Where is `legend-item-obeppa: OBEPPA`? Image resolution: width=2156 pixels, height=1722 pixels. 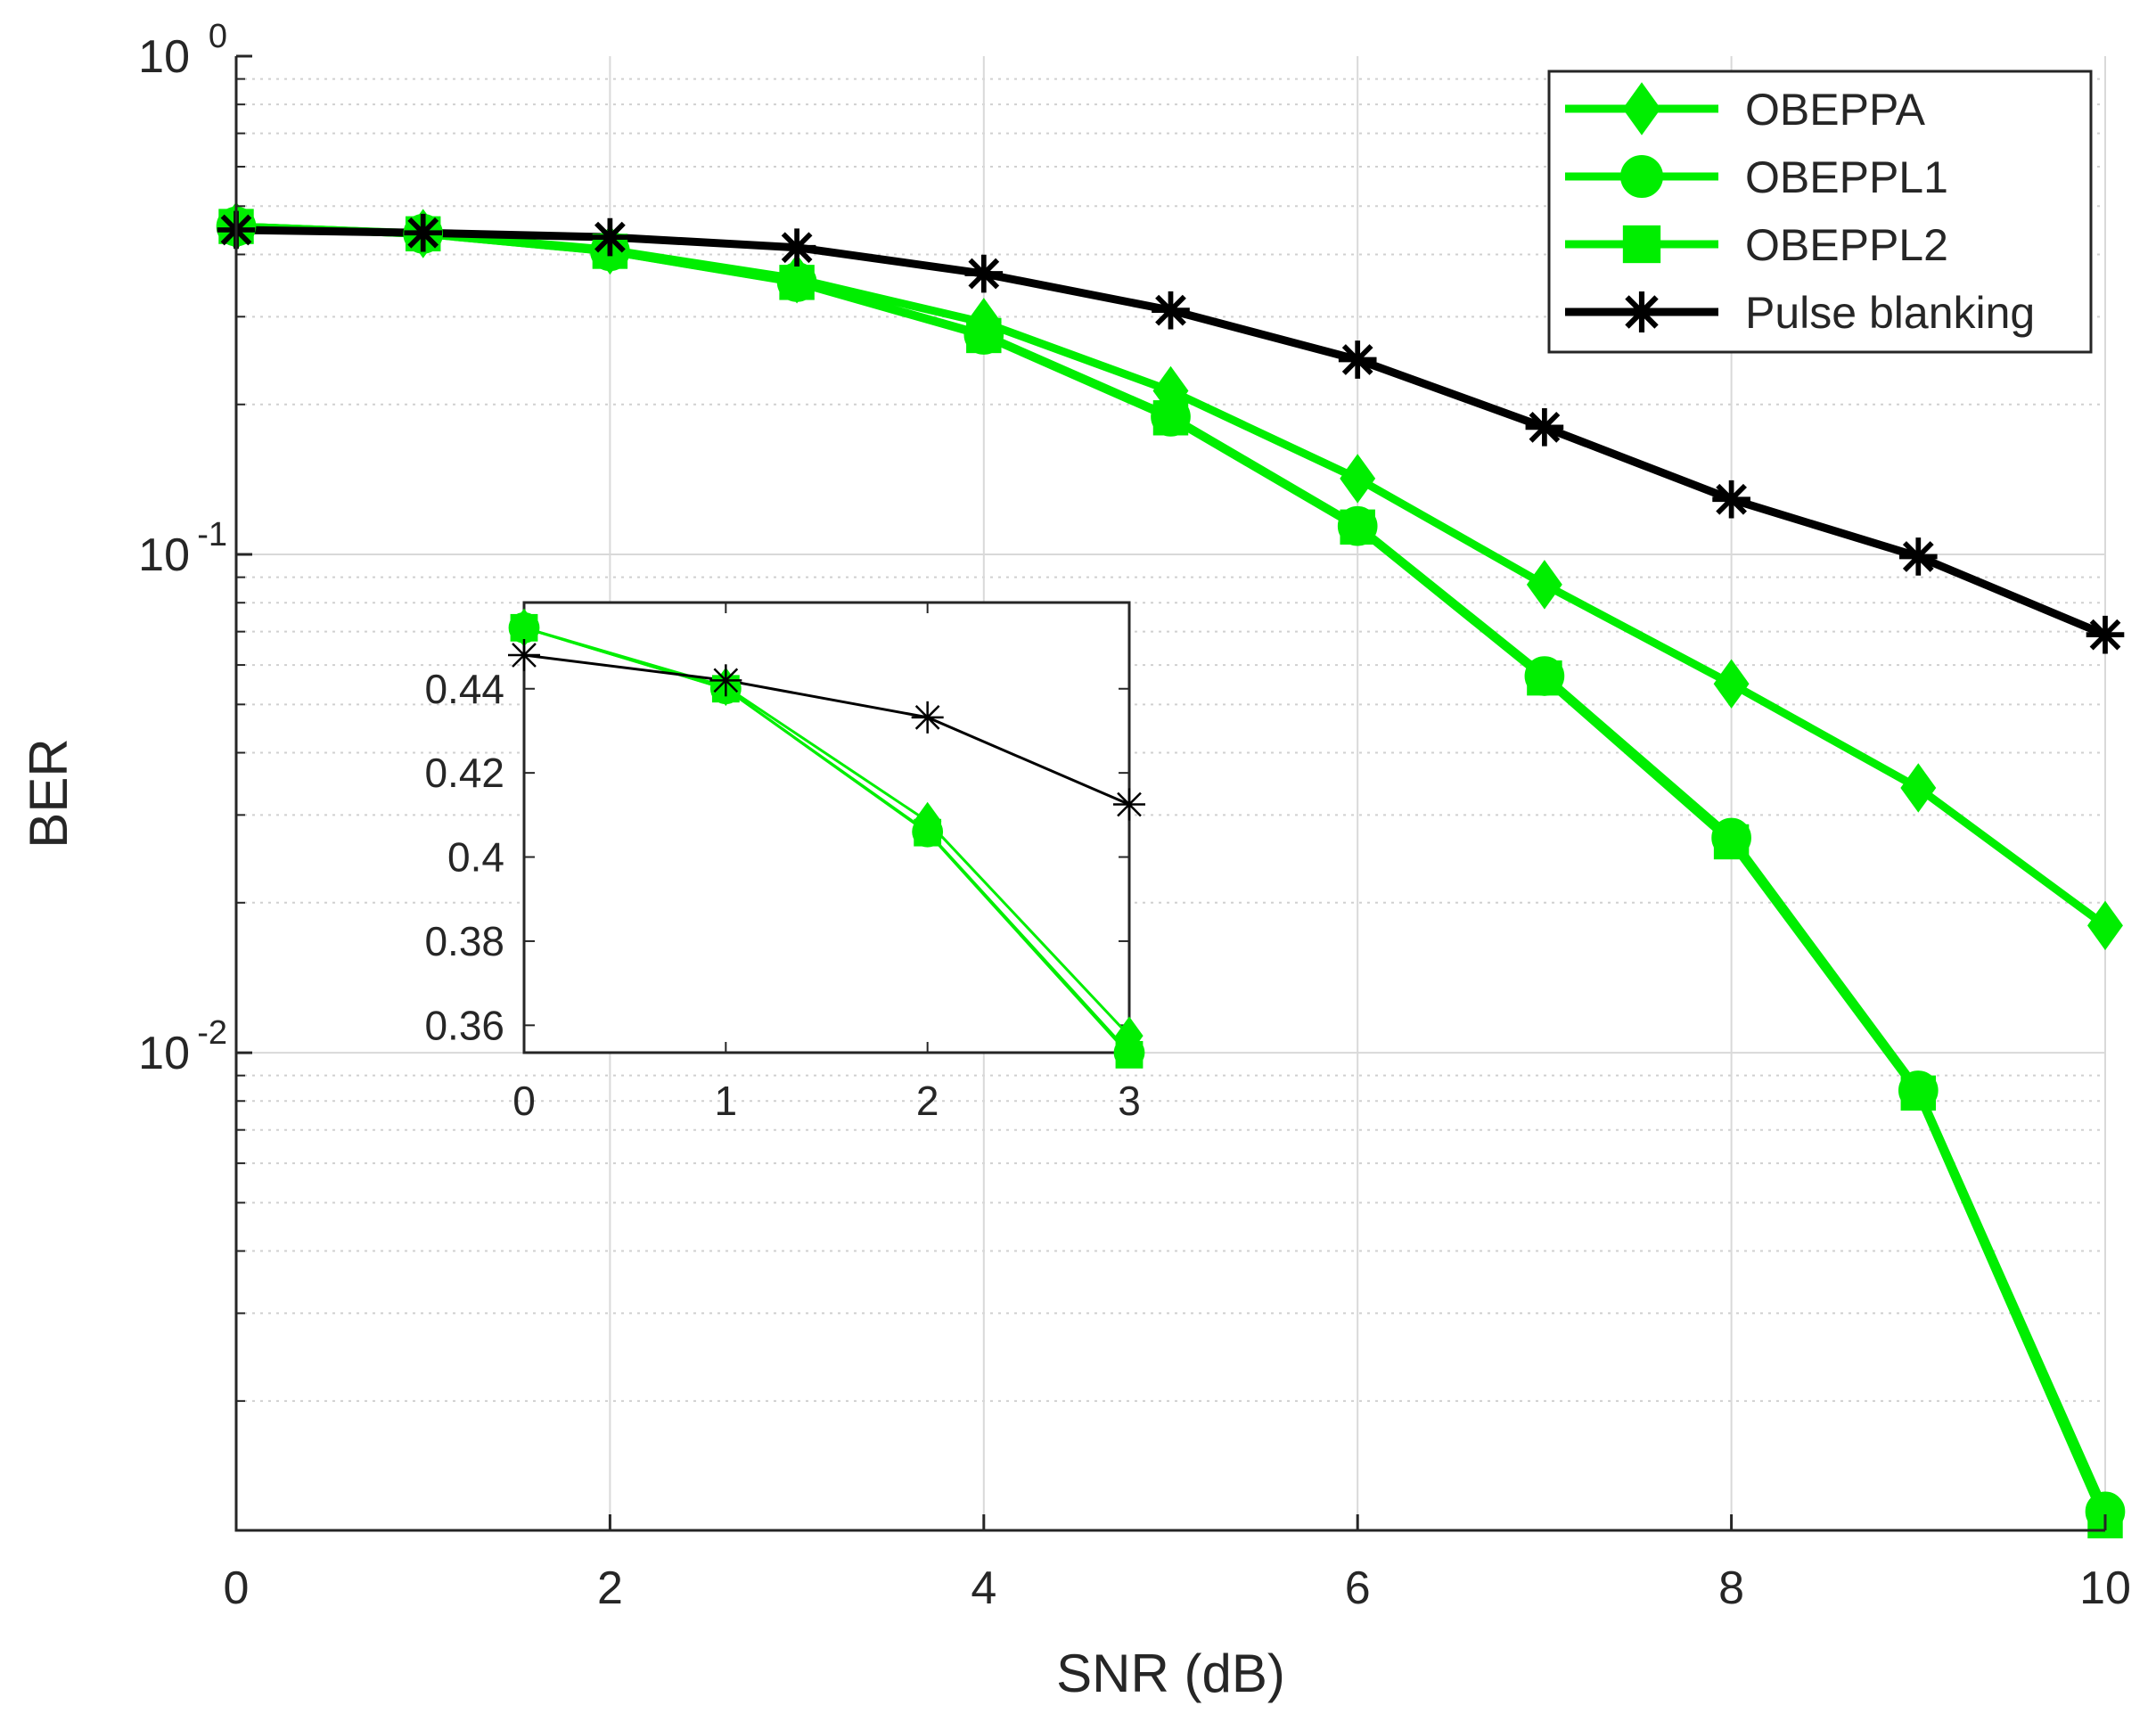
legend-item-obeppa: OBEPPA is located at coordinates (1746, 109).